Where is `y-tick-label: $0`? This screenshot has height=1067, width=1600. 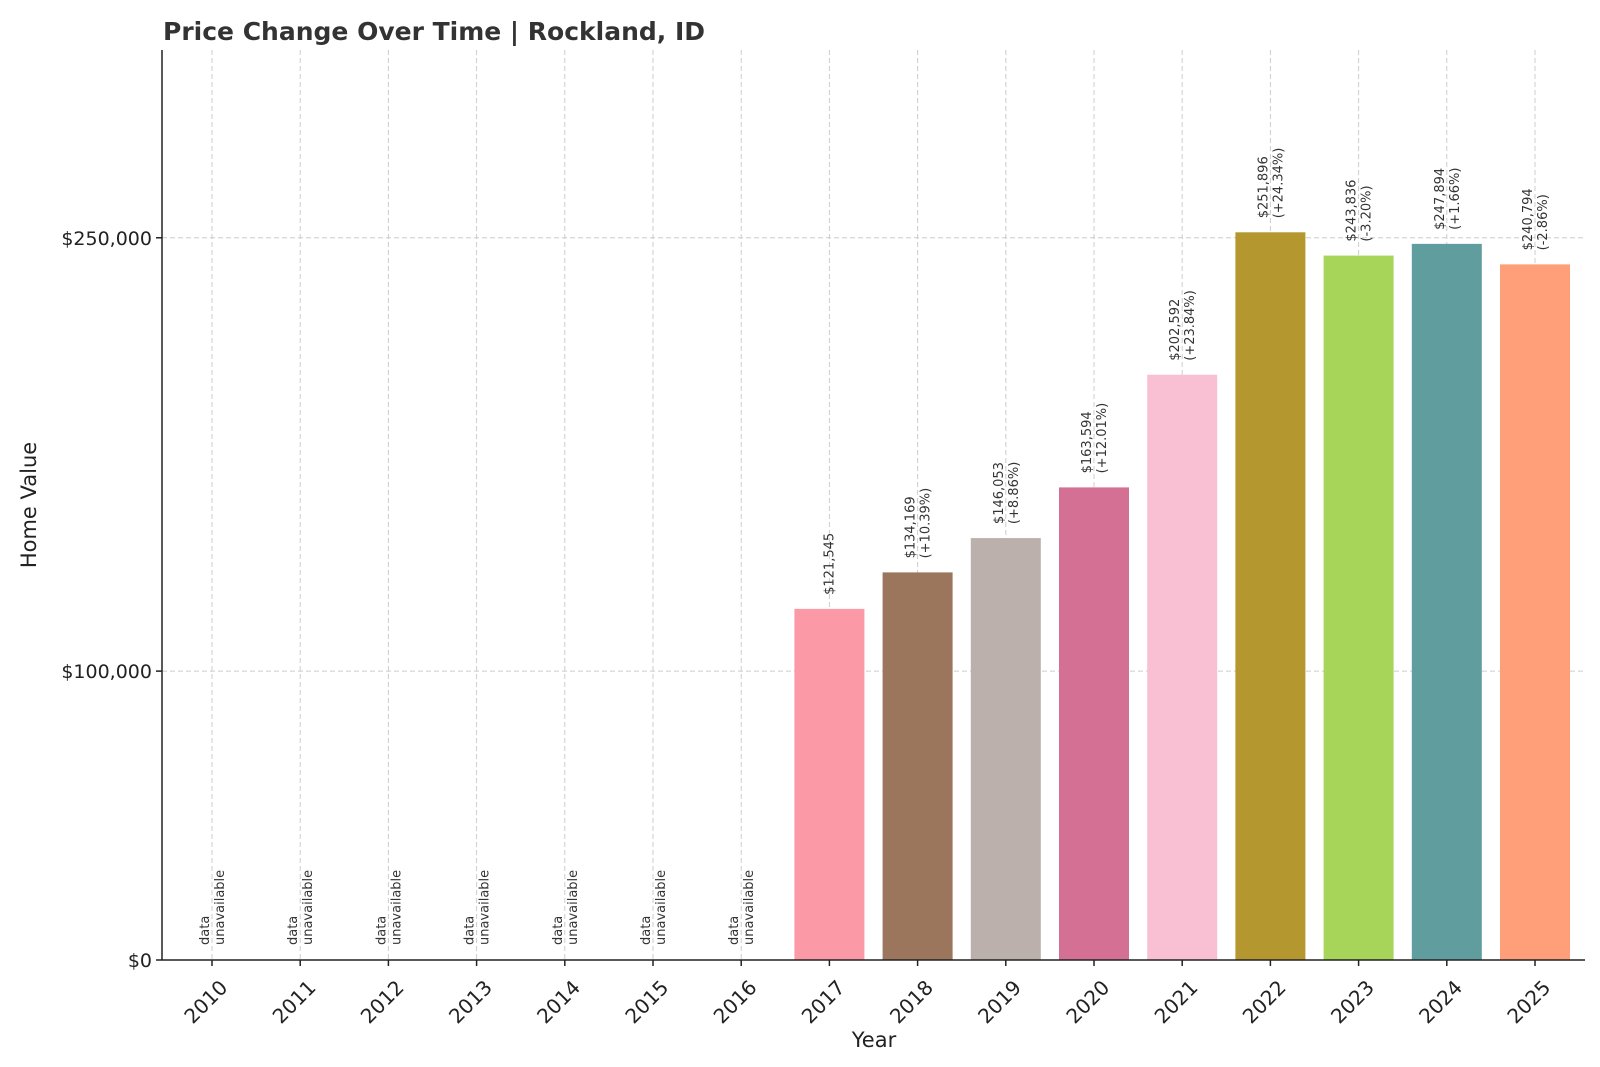 y-tick-label: $0 is located at coordinates (140, 961).